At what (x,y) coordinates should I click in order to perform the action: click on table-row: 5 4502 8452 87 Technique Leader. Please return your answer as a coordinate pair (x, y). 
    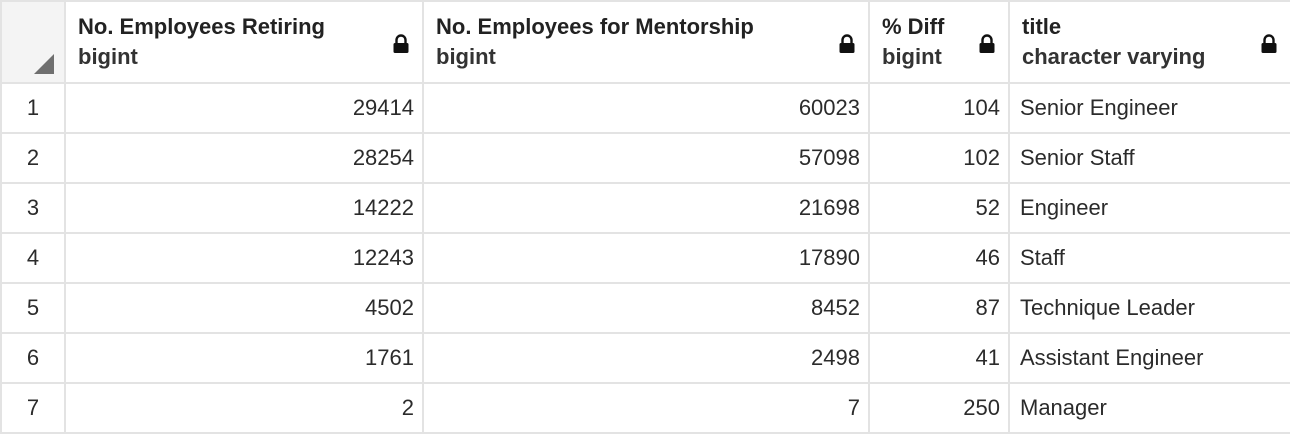
    Looking at the image, I should click on (645, 308).